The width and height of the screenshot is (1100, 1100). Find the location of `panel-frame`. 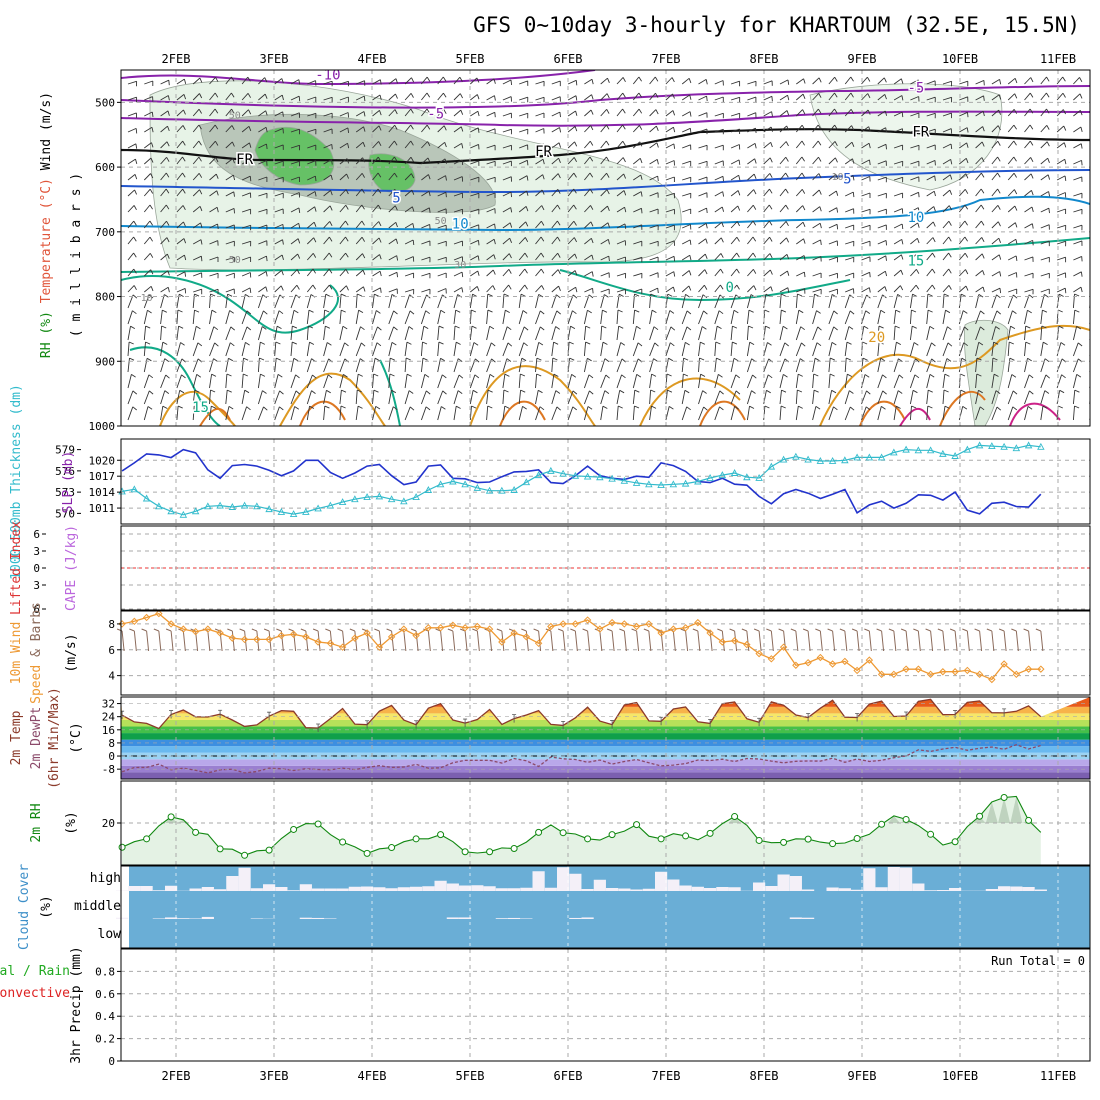

panel-frame is located at coordinates (605, 907).